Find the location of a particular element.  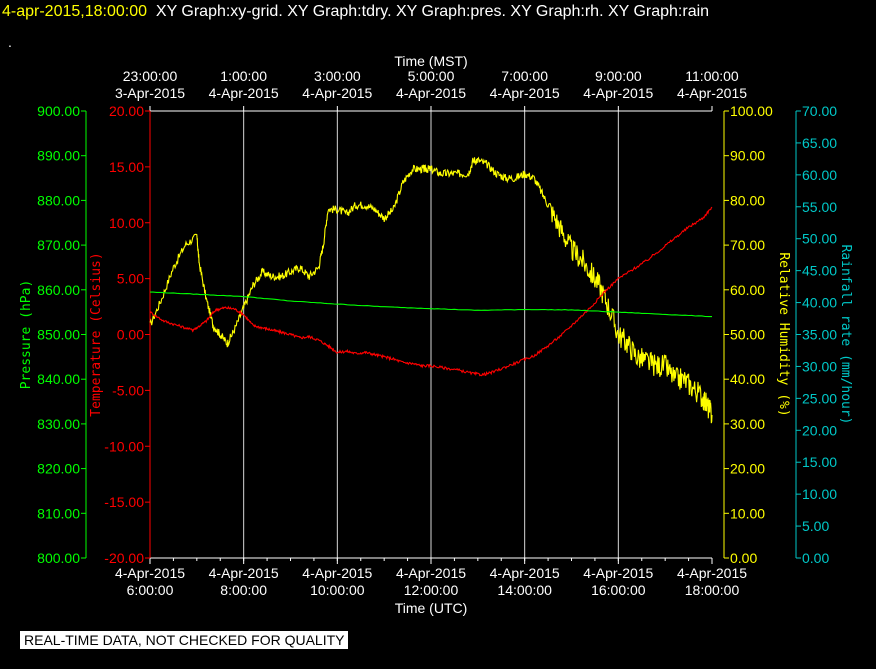

humidity-tick-label: 100.00 is located at coordinates (751, 111).